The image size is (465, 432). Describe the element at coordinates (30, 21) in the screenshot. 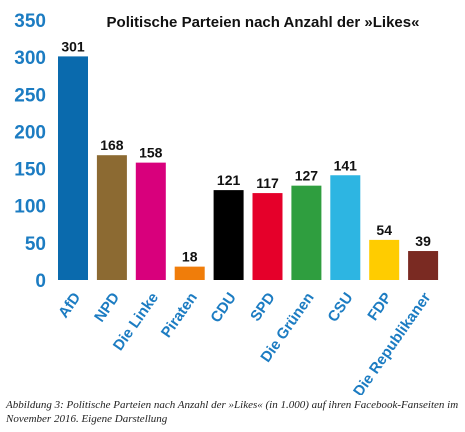

I see `y-tick-label: 350` at that location.